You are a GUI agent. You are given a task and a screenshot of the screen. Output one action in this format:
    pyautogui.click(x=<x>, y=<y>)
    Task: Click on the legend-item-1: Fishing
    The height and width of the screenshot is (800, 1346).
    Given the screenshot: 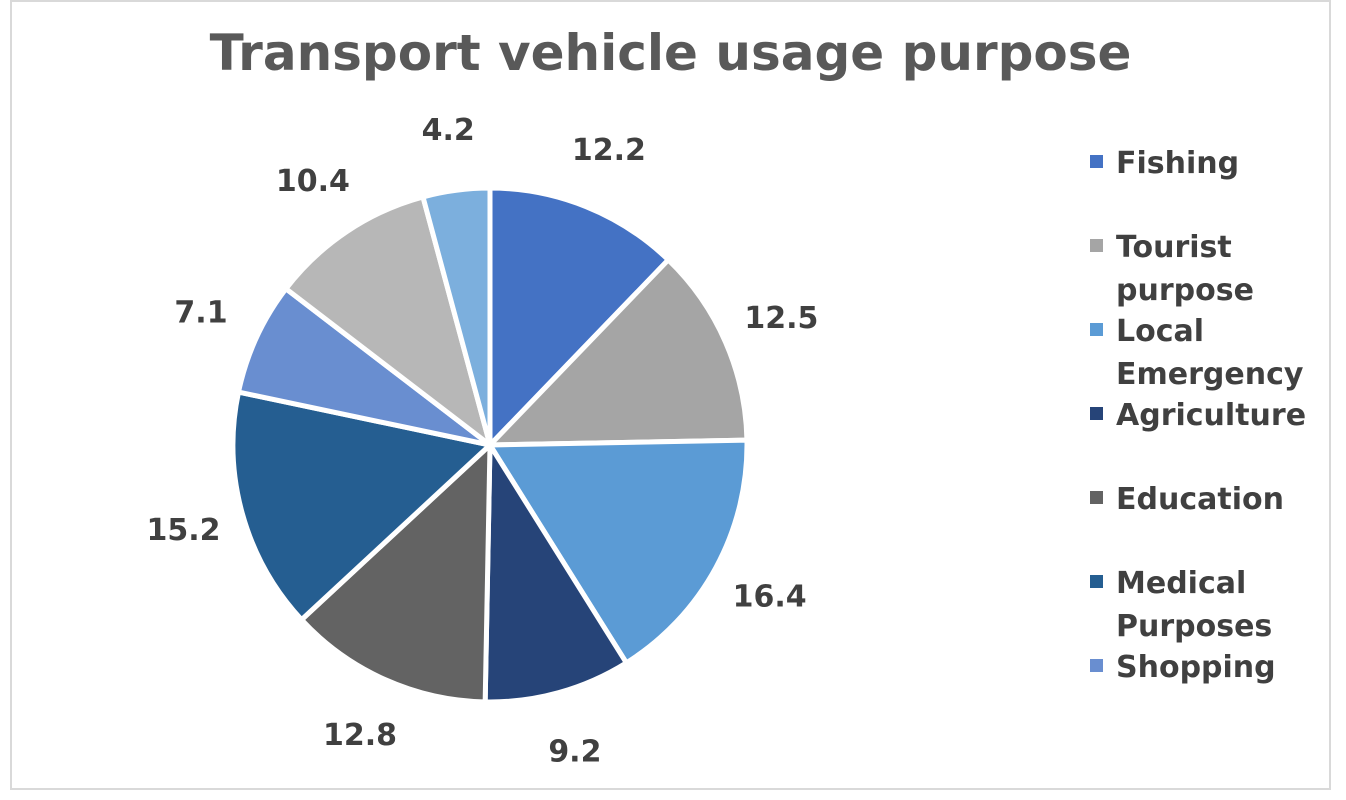 What is the action you would take?
    pyautogui.click(x=1190, y=163)
    